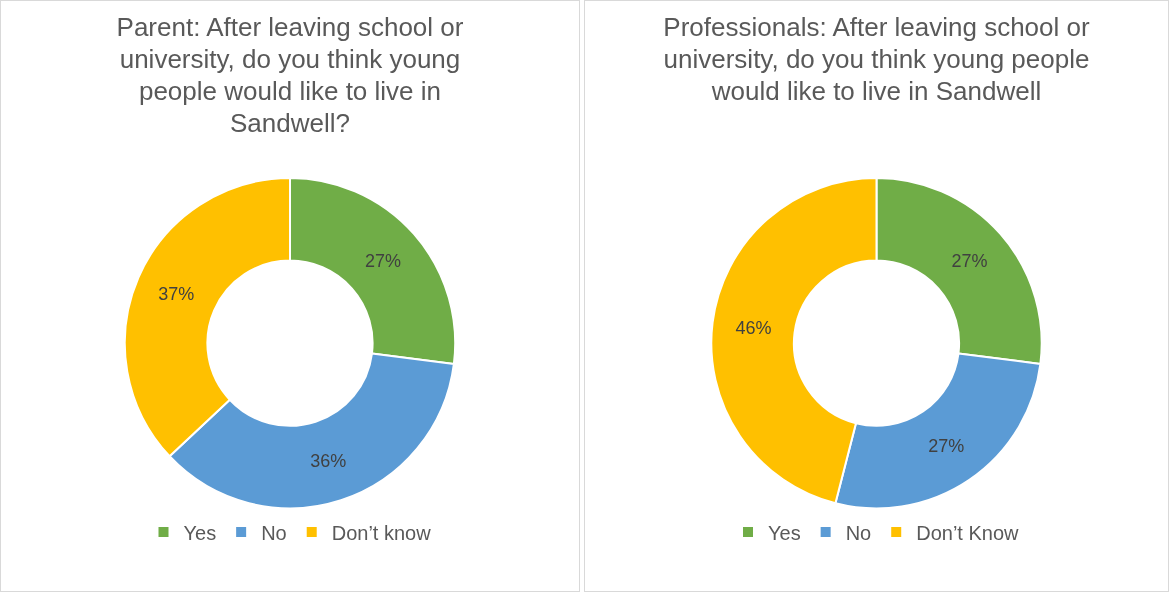  Describe the element at coordinates (328, 461) in the screenshot. I see `data-label: 36%` at that location.